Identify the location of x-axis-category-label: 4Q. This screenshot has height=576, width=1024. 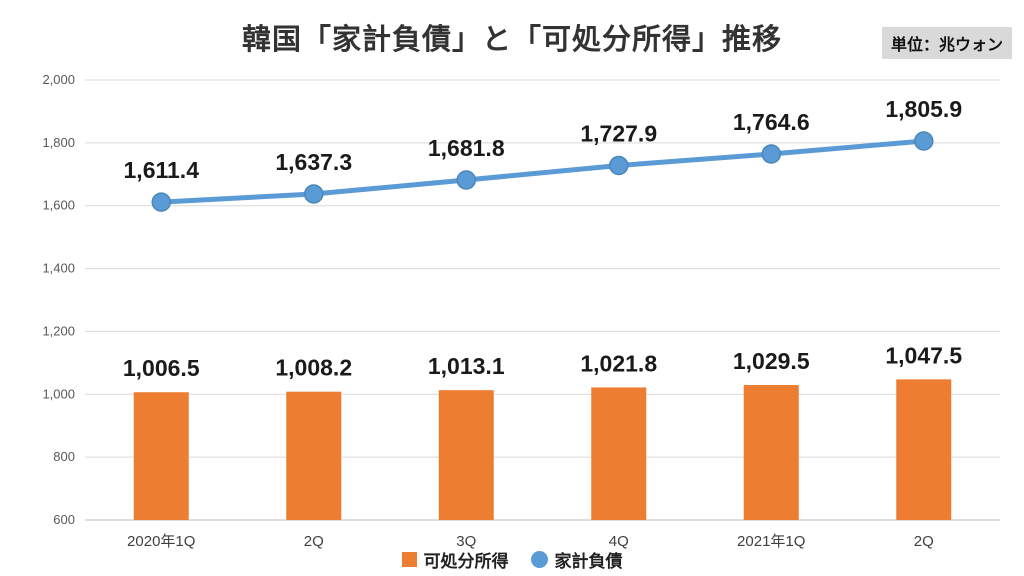
(619, 541).